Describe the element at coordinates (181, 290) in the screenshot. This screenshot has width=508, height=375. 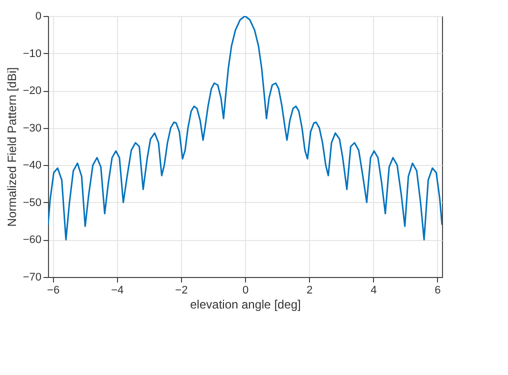
I see `x-tick-label: −2` at that location.